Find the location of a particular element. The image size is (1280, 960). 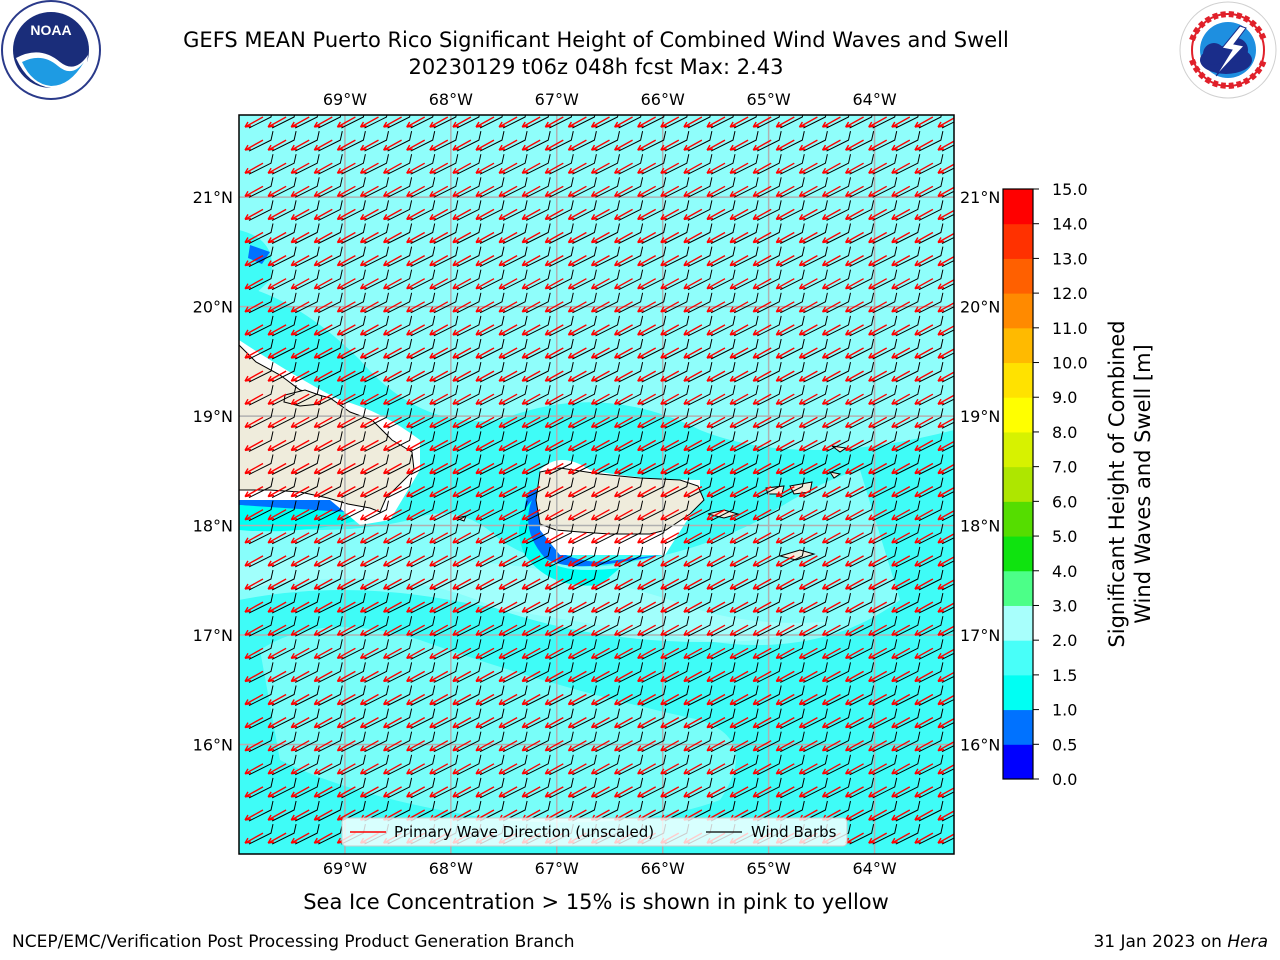

legend-barb-label: Wind Barbs is located at coordinates (794, 832).